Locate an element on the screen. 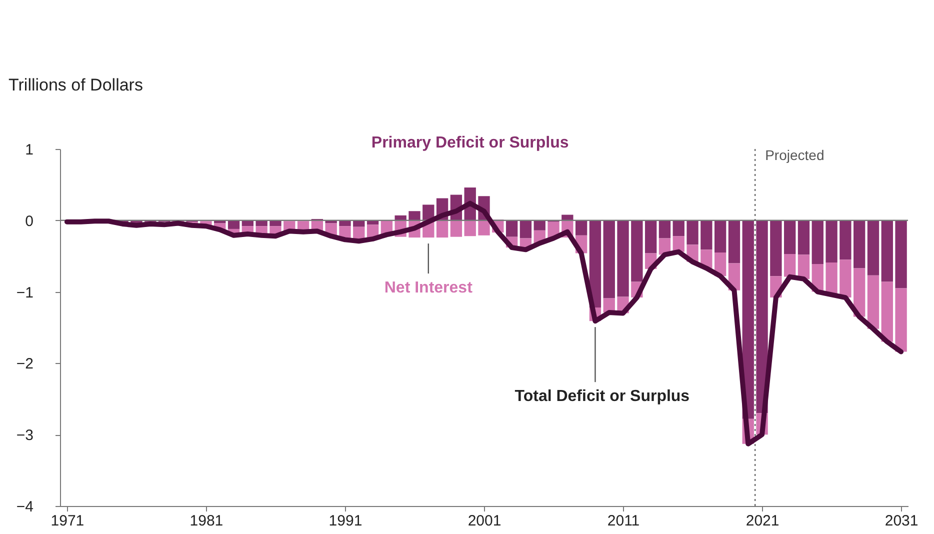  y-tick-label: −4 is located at coordinates (25, 507).